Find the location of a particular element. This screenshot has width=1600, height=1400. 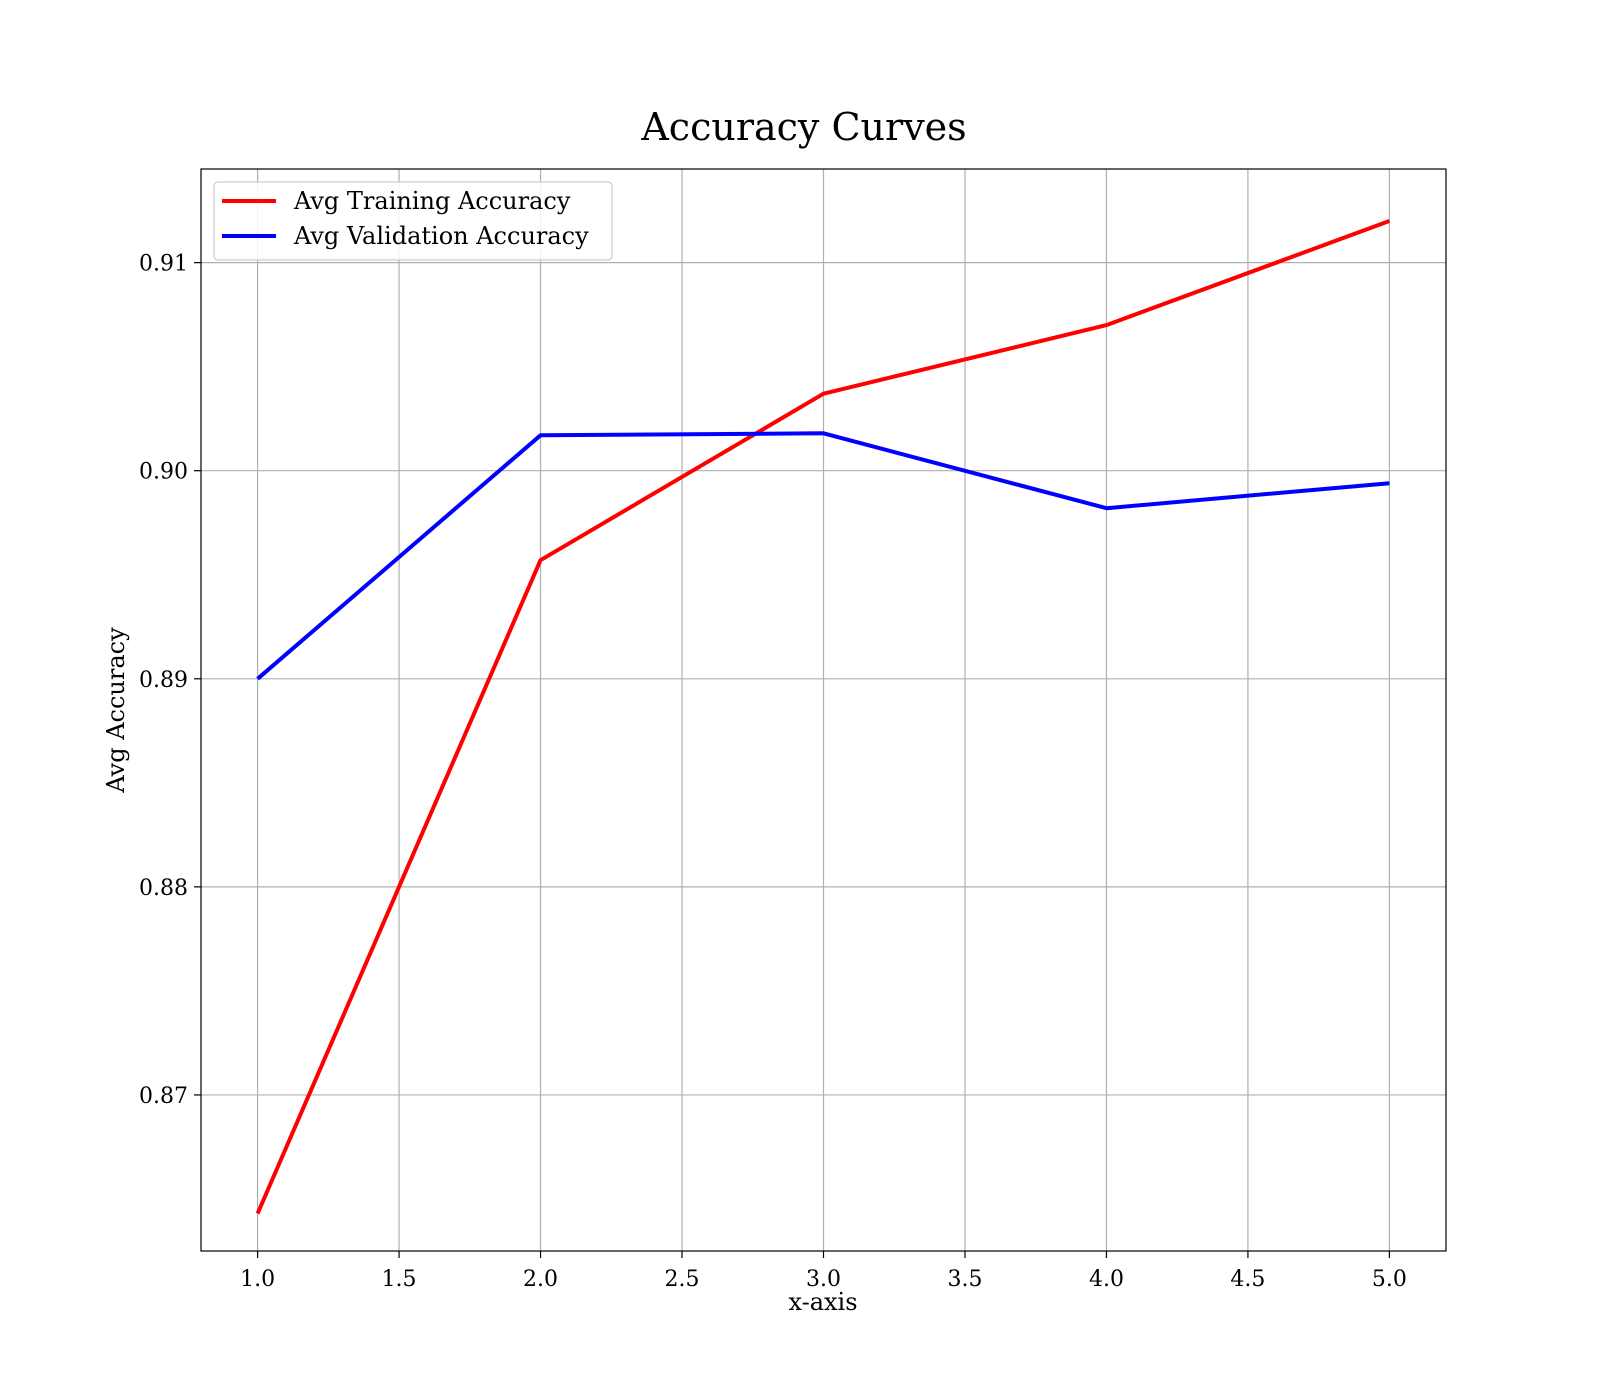

x-tick-label: 1.5 is located at coordinates (399, 1279).